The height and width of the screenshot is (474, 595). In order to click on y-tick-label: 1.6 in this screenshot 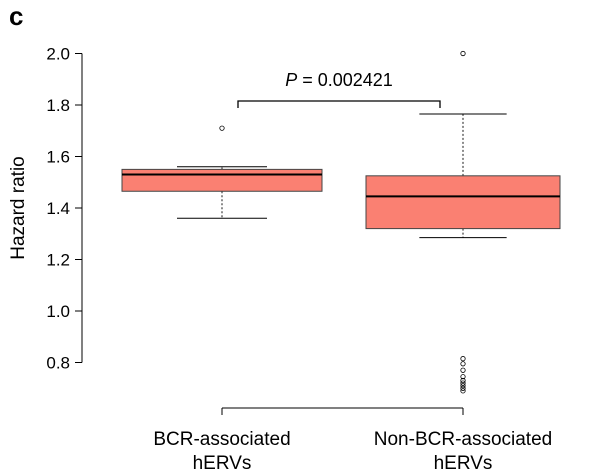, I will do `click(58, 157)`.